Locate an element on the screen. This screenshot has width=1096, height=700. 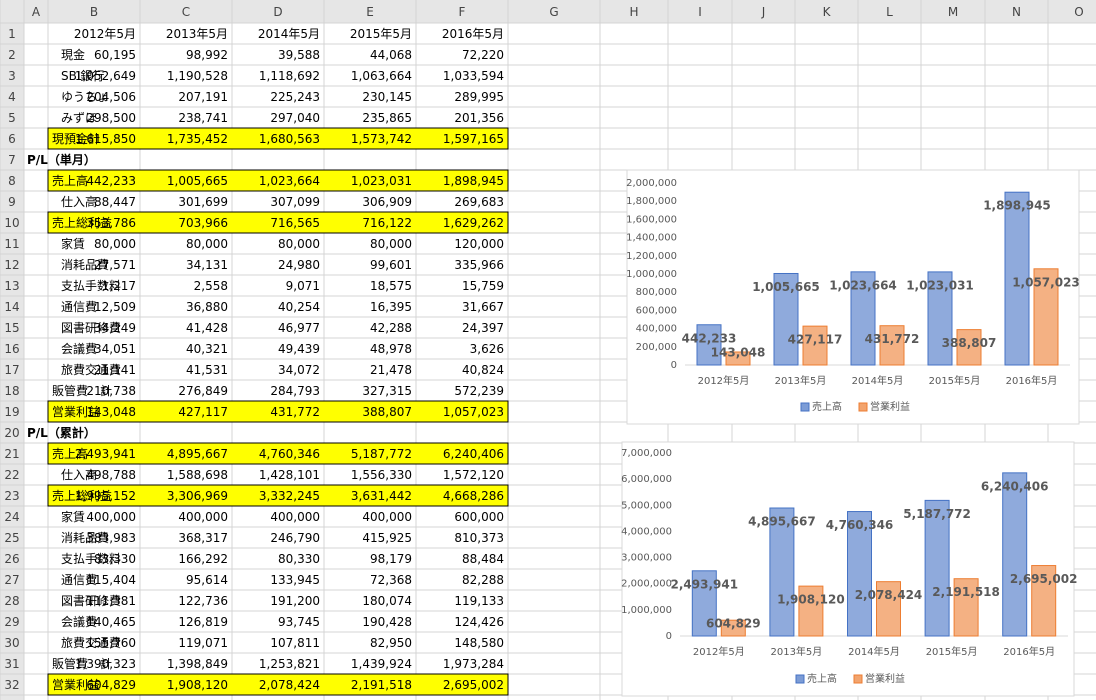
cell-value: 40,321 is located at coordinates (207, 349).